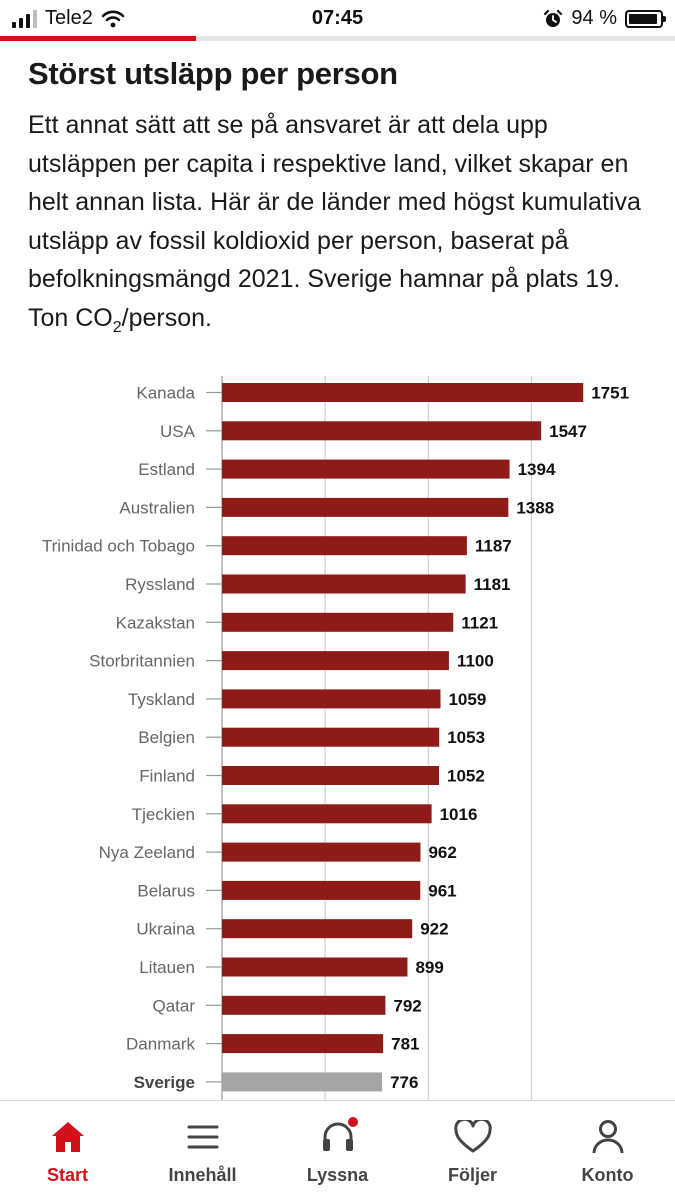 The height and width of the screenshot is (1201, 675). I want to click on tab-label-konto: Konto, so click(607, 1175).